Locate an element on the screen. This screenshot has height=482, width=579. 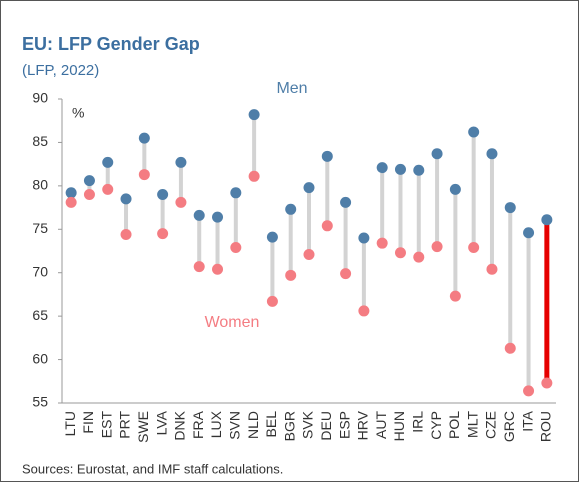
y-tick-label: 75 is located at coordinates (40, 228).